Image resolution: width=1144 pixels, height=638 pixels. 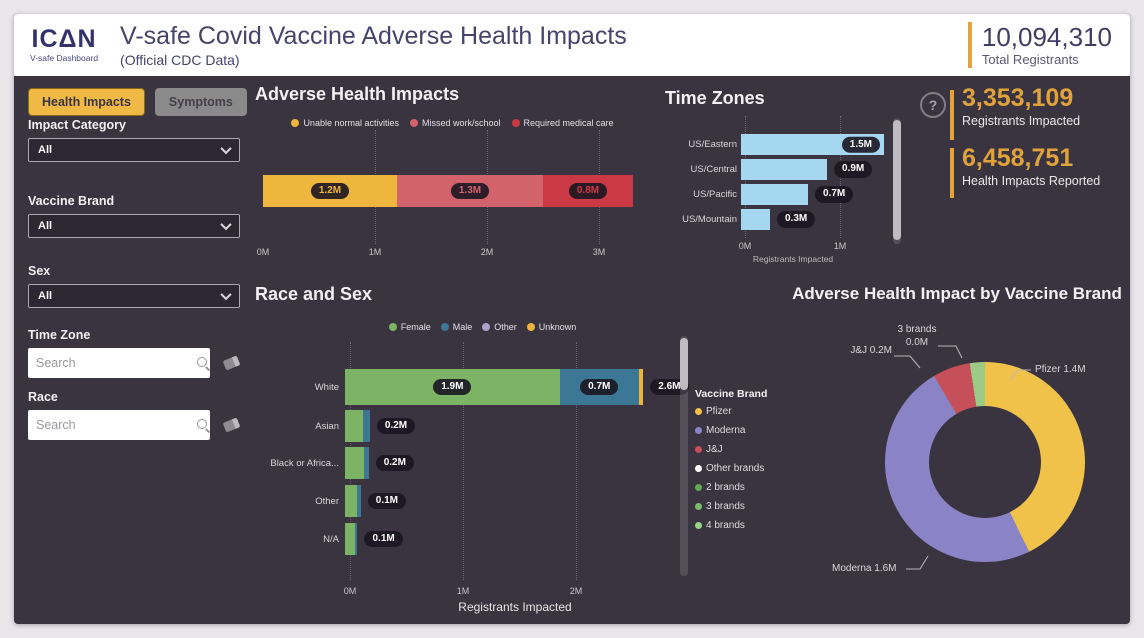 What do you see at coordinates (116, 425) in the screenshot?
I see `race-search-input` at bounding box center [116, 425].